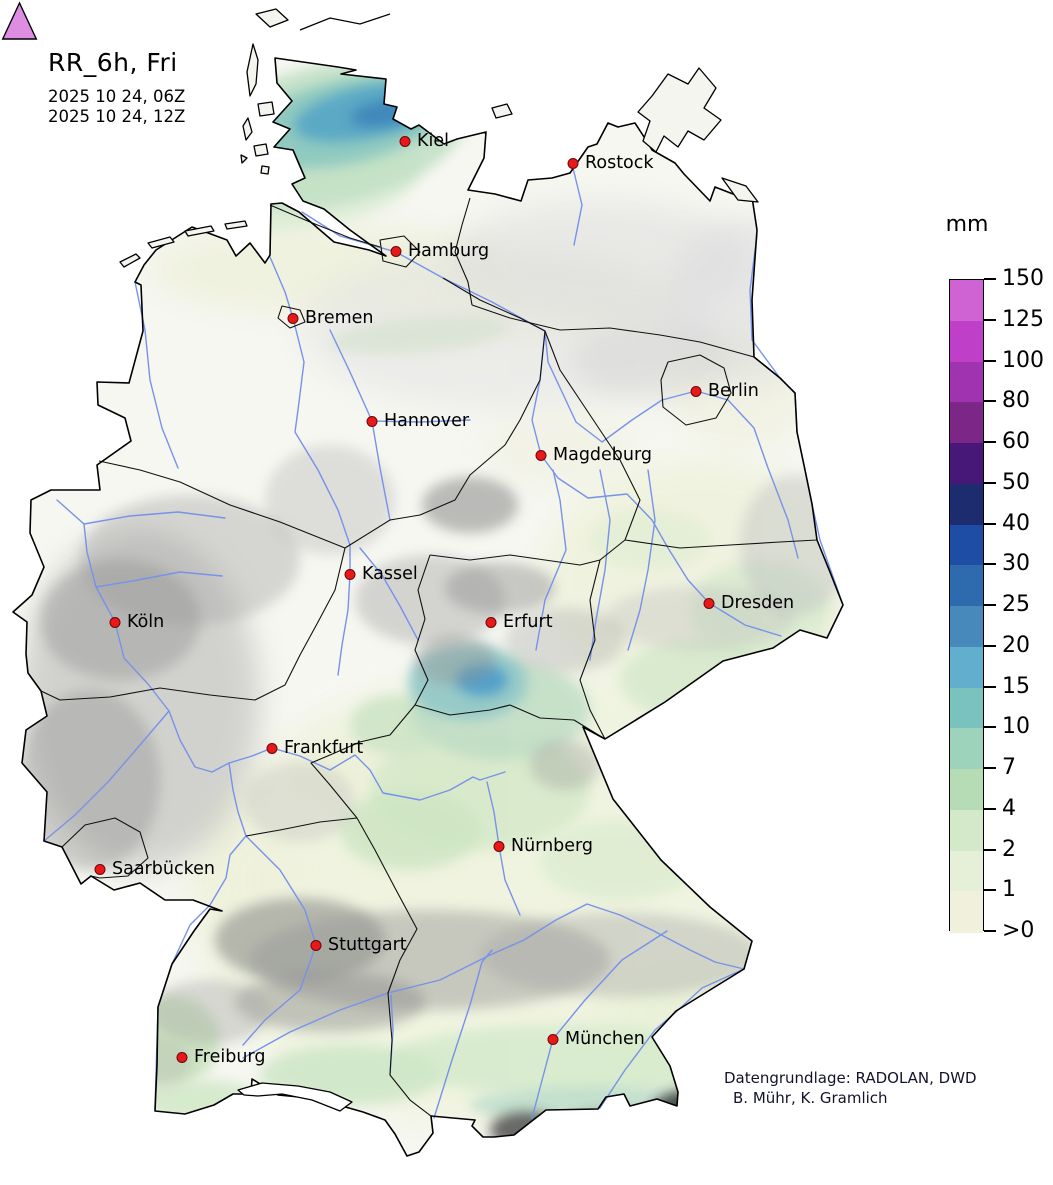  Describe the element at coordinates (344, 624) in the screenshot. I see `river-fulda` at that location.